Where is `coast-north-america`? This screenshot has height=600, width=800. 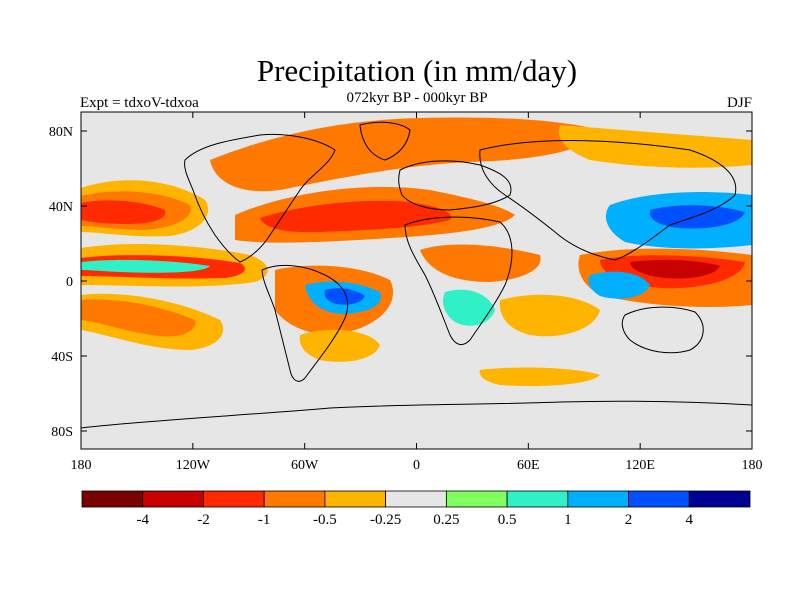 coast-north-america is located at coordinates (260, 198).